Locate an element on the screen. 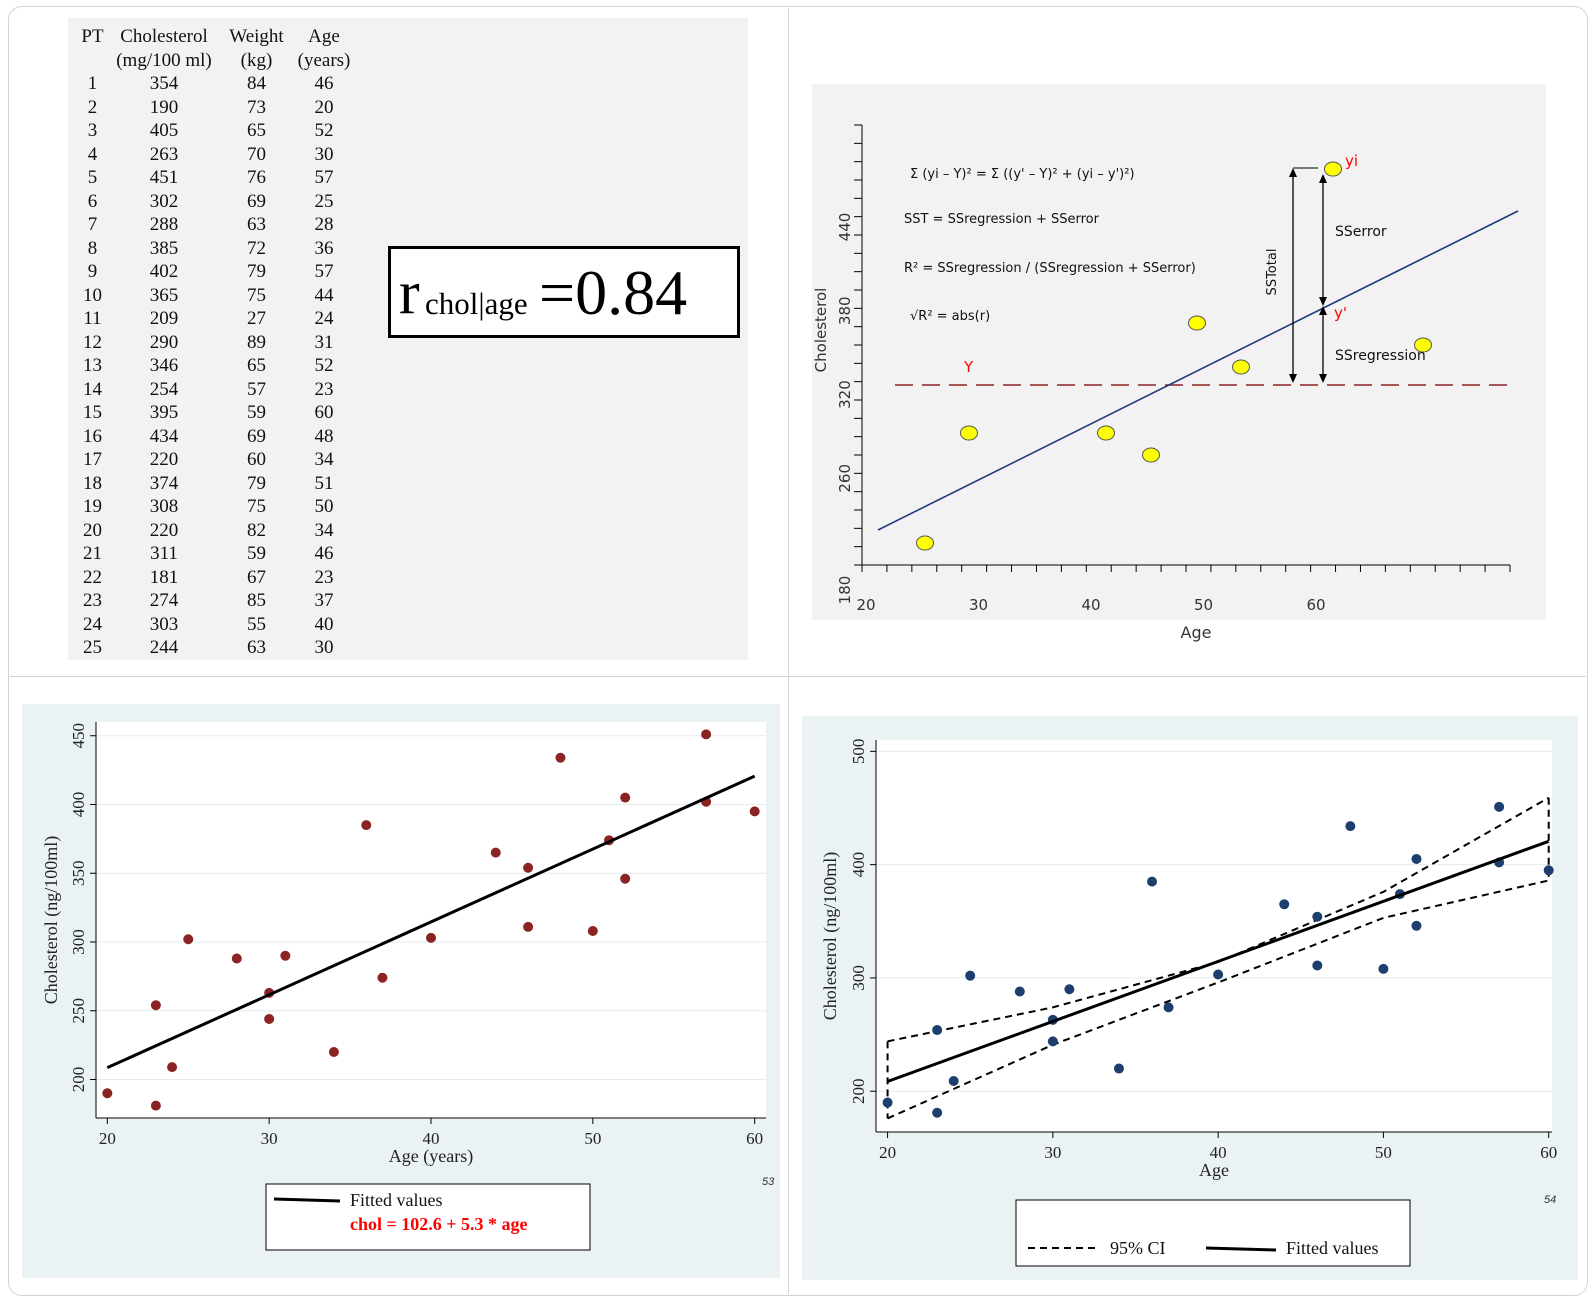 The image size is (1596, 1302). cell-age: 20 is located at coordinates (324, 107).